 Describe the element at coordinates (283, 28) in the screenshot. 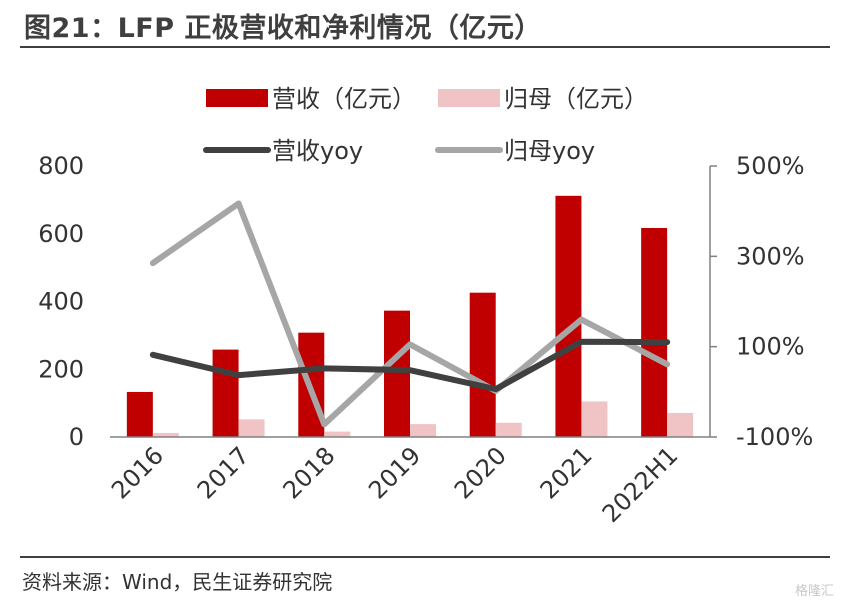

I see `chart-title: 图21：LFP 正极营收和净利情况（亿元）` at that location.